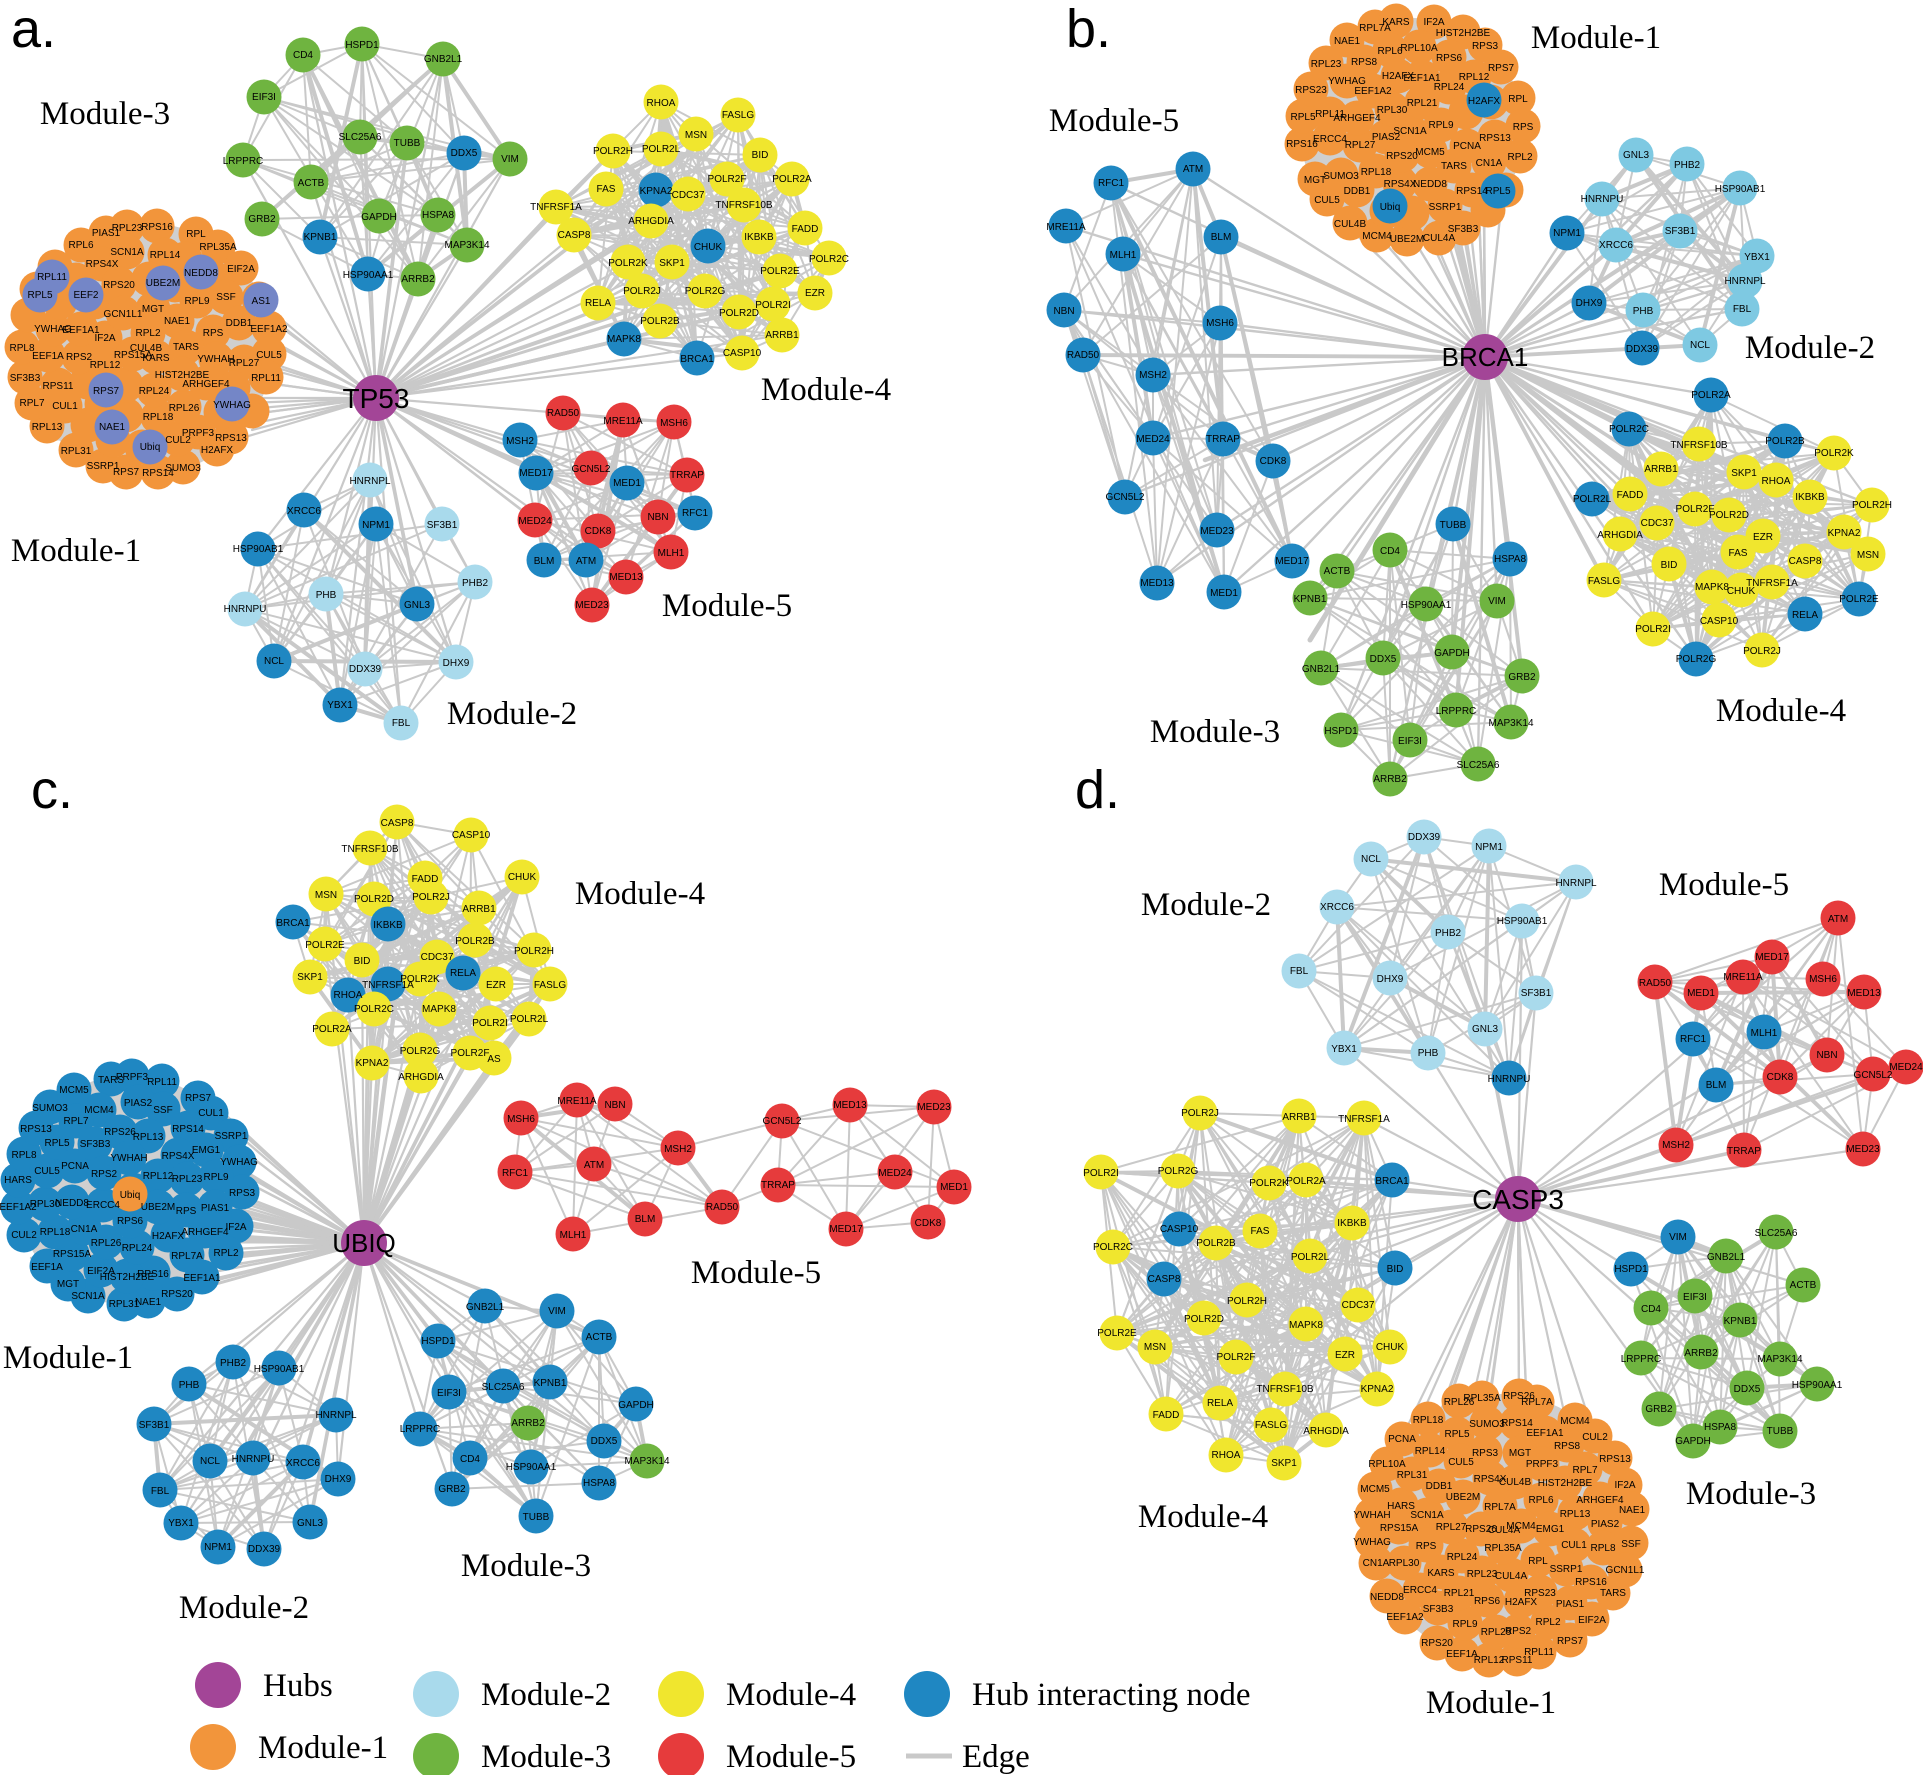 This screenshot has height=1775, width=1923. Describe the element at coordinates (1744, 1151) in the screenshot. I see `svg-text: TRRAP` at that location.